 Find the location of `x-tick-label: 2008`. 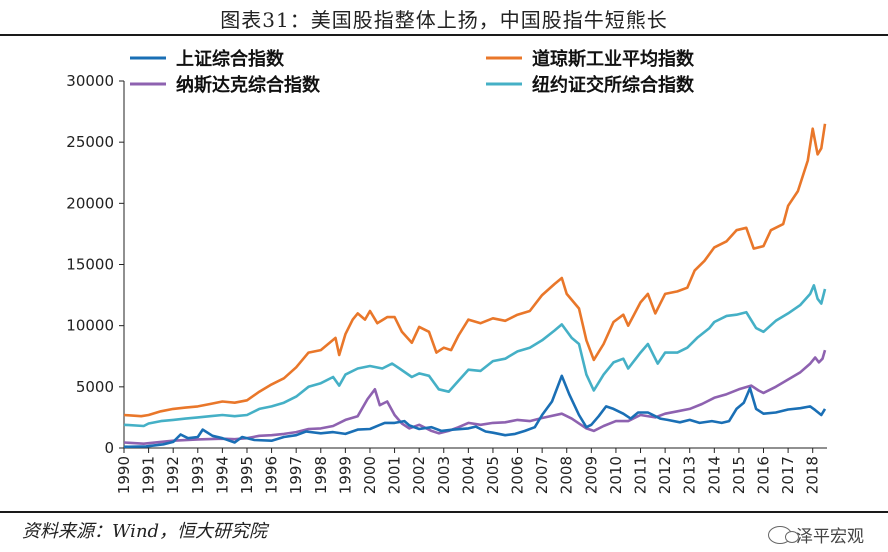

x-tick-label: 2008 is located at coordinates (567, 475).